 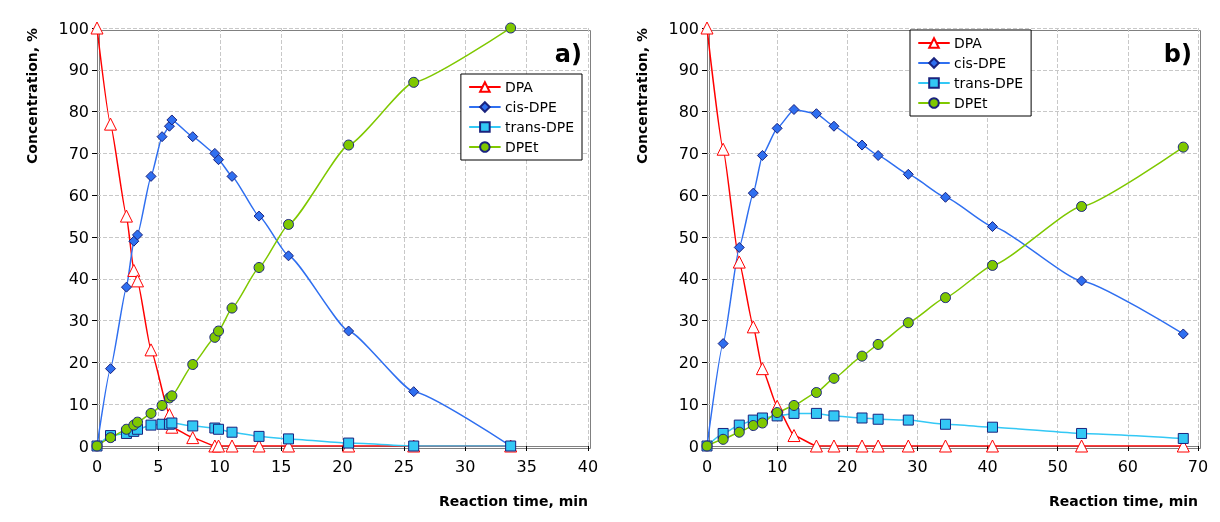 I want to click on x-tick-label: 60, so click(x=1128, y=466).